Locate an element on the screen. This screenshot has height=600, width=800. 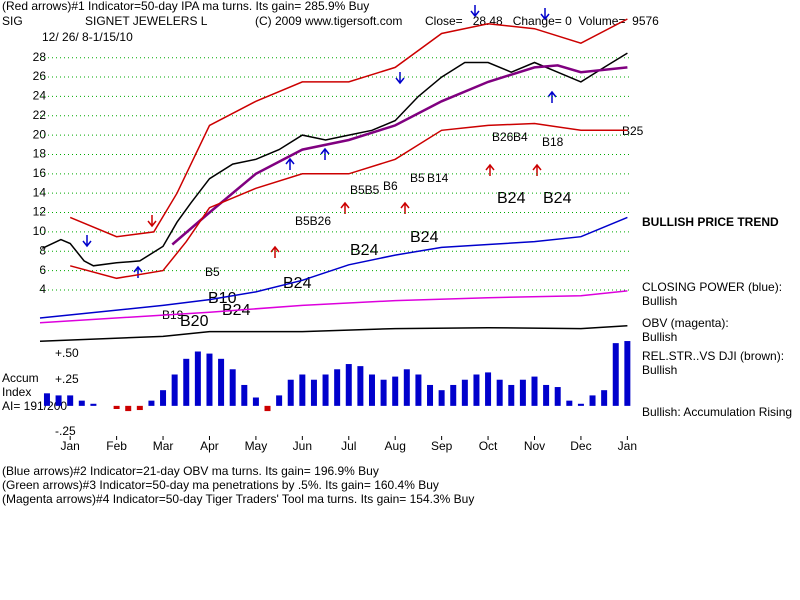
y-tick-label: 10 is located at coordinates (40, 231).